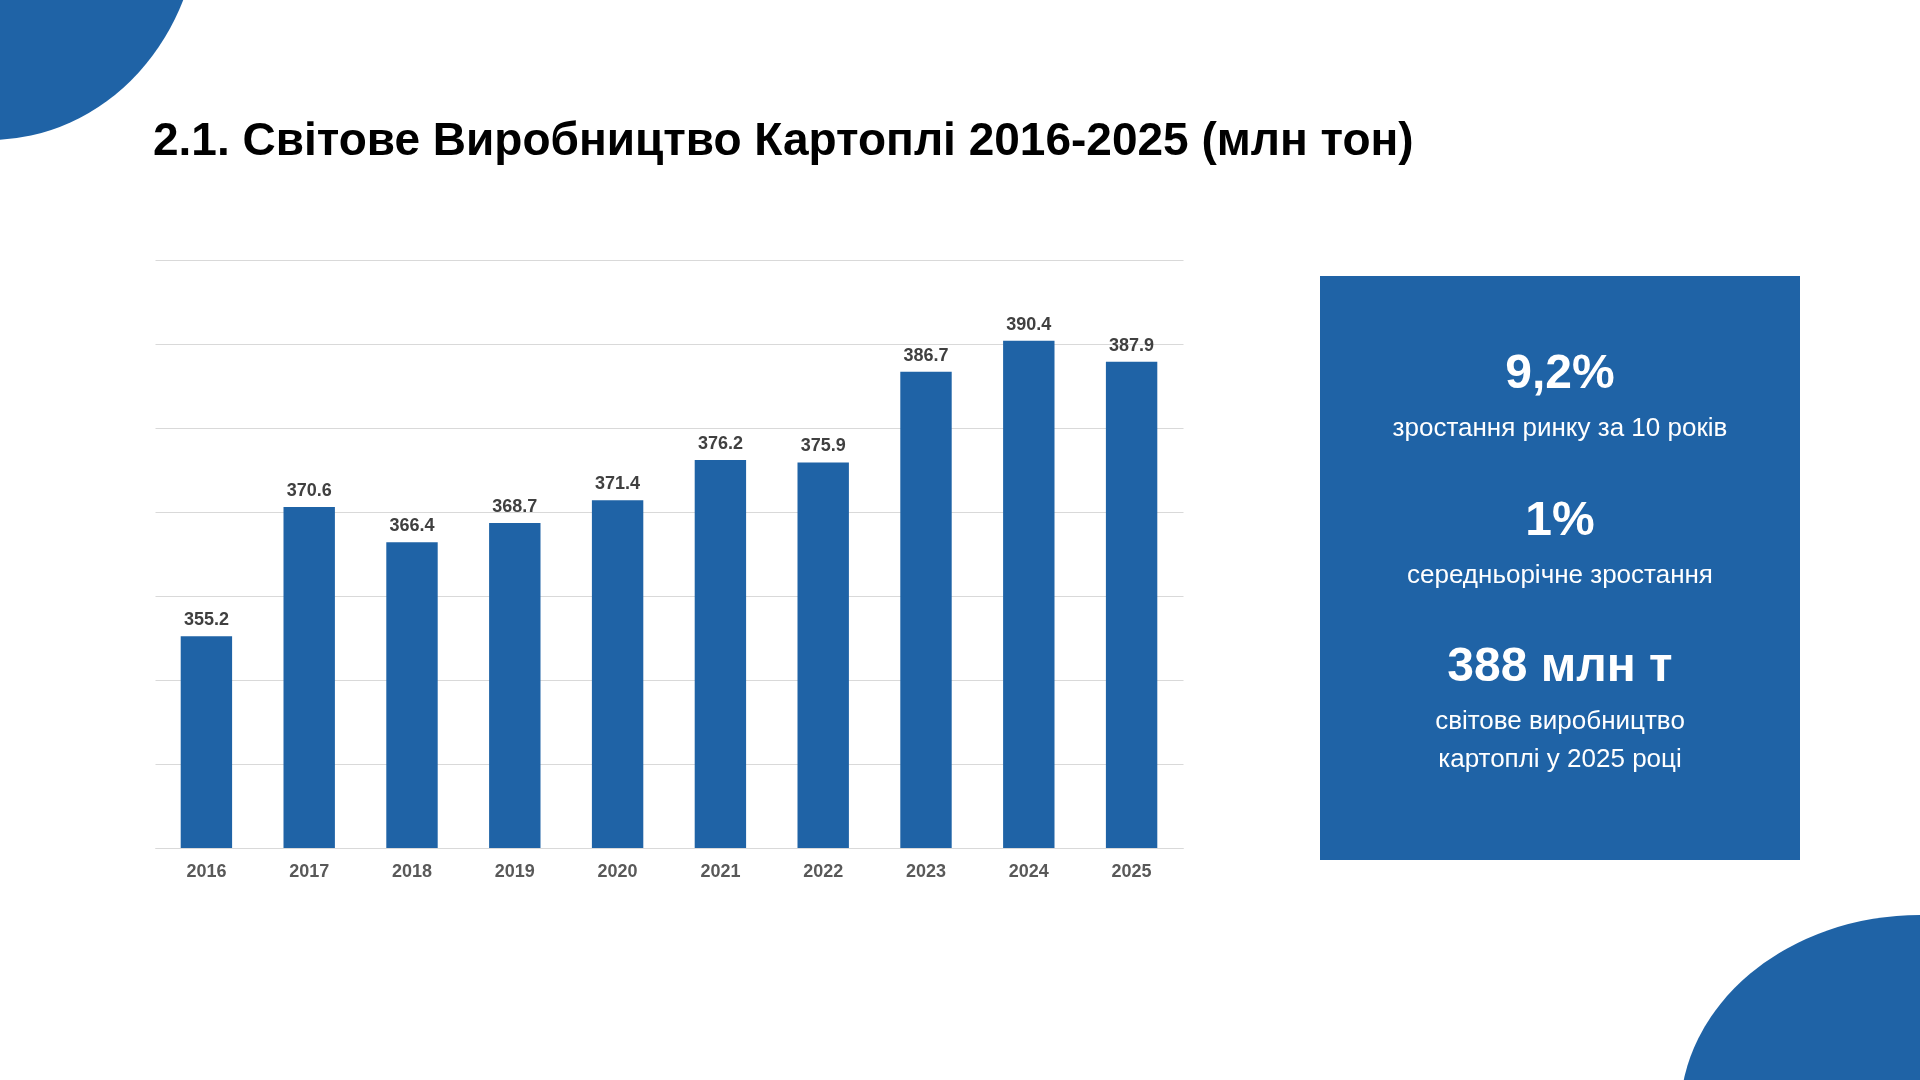 This screenshot has width=1920, height=1080. Describe the element at coordinates (514, 870) in the screenshot. I see `x-tick-label: 2019` at that location.